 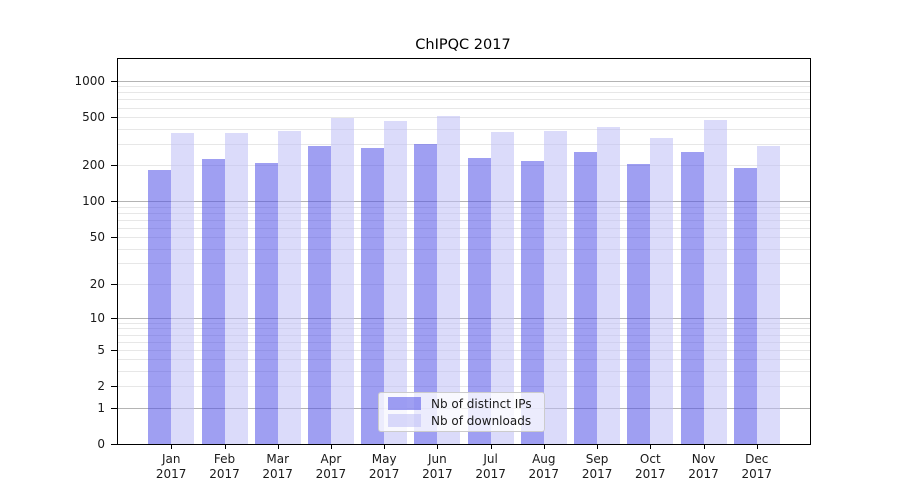 I want to click on bar-downloads-nov, so click(x=715, y=281).